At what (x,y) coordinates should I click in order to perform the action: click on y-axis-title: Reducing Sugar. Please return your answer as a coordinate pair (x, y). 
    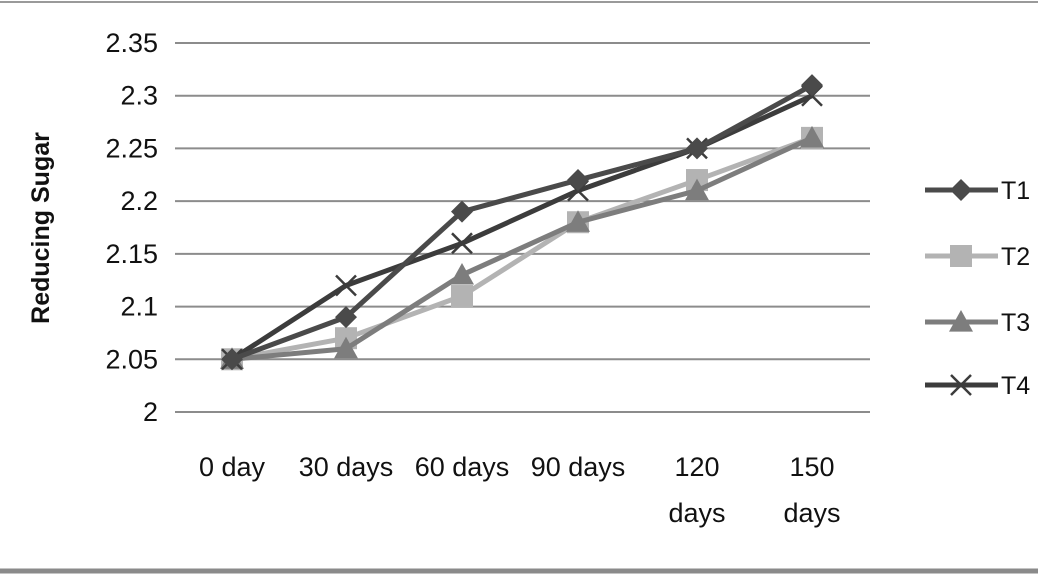
    Looking at the image, I should click on (41, 228).